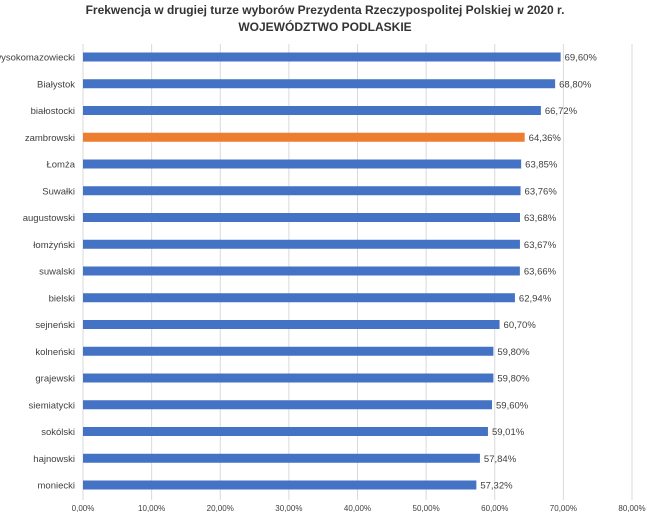 The height and width of the screenshot is (516, 650). What do you see at coordinates (563, 508) in the screenshot?
I see `x-tick-label-7: 70,00%` at bounding box center [563, 508].